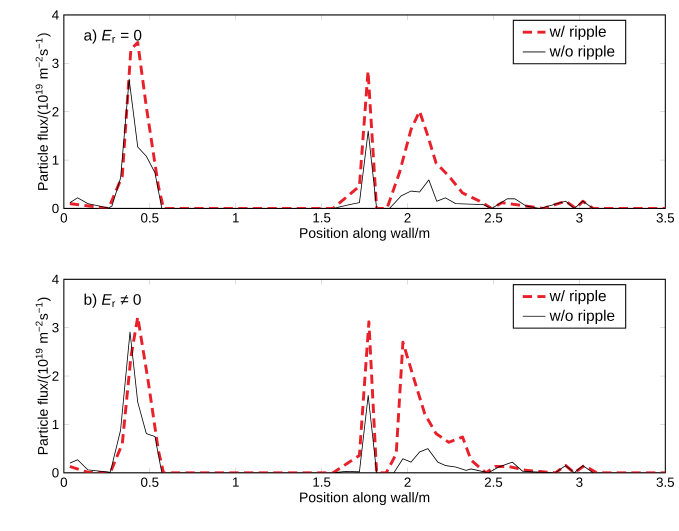 The height and width of the screenshot is (531, 679). I want to click on annotation: a) E$_{r}$ = 0, so click(113, 37).